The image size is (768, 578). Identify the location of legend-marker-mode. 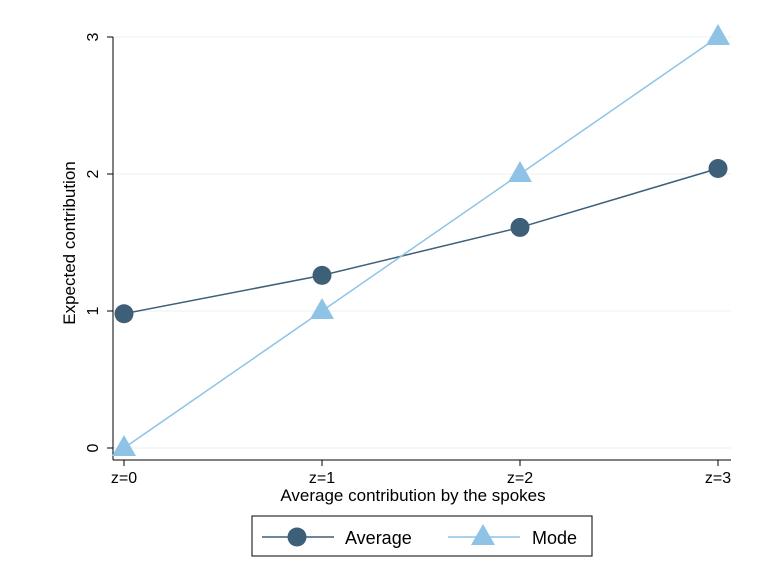
(483, 534).